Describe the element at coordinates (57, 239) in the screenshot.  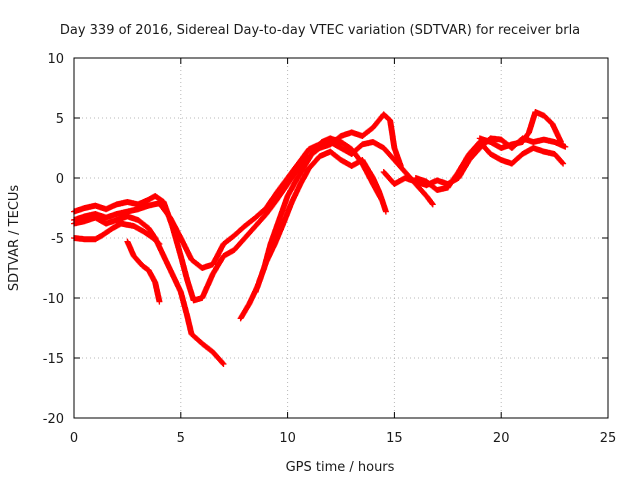
I see `y-tick-label: -5` at that location.